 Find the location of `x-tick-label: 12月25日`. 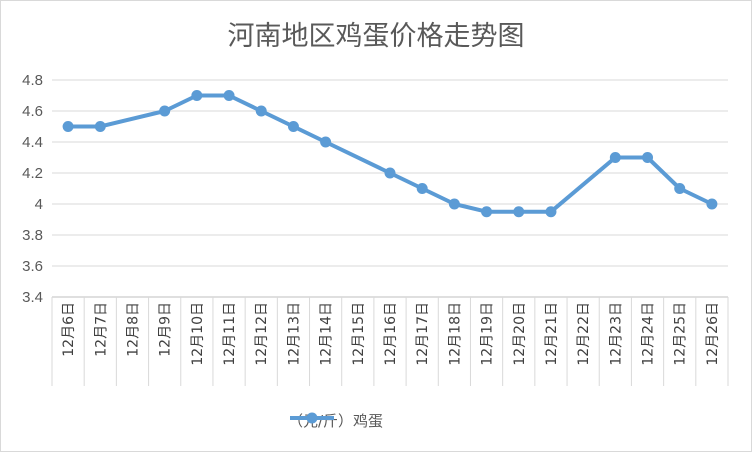

x-tick-label: 12月25日 is located at coordinates (681, 334).